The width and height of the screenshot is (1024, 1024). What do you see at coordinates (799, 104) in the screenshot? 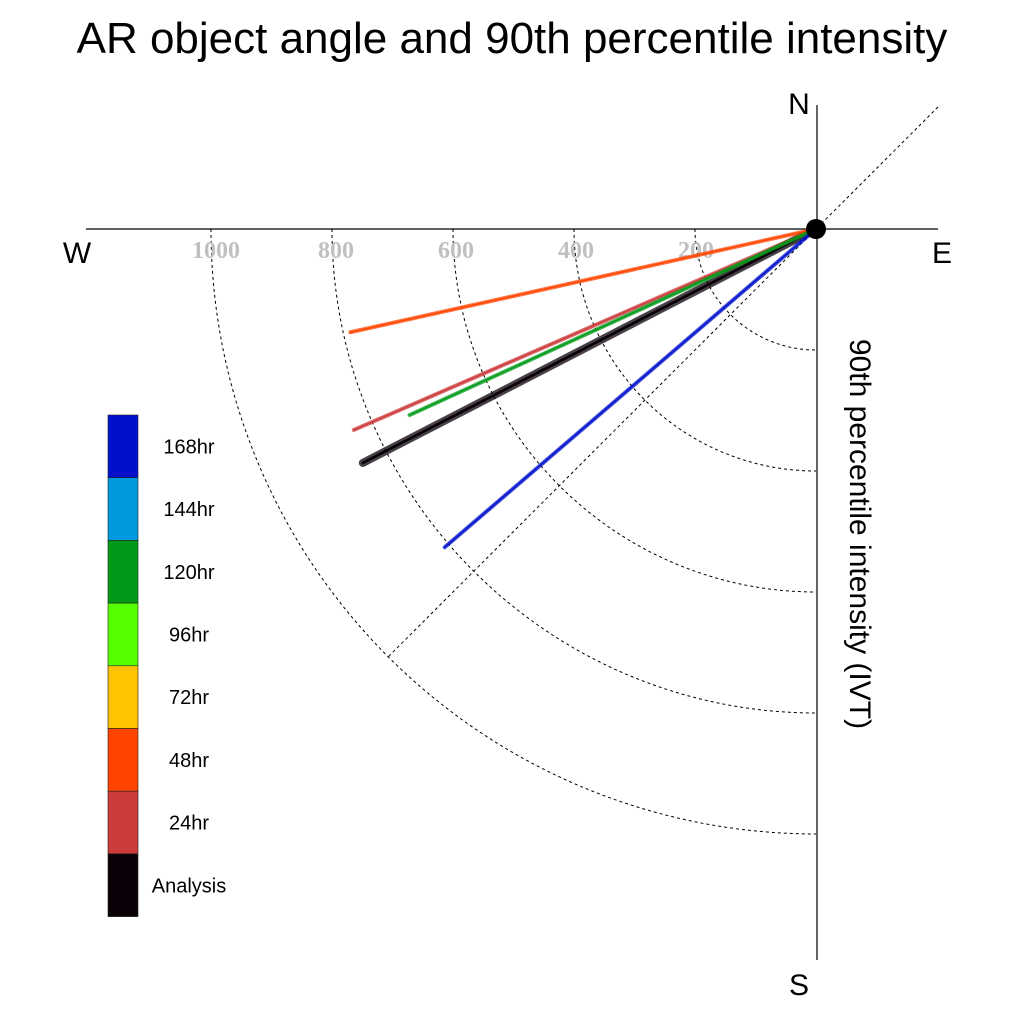
I see `direction-north: N` at bounding box center [799, 104].